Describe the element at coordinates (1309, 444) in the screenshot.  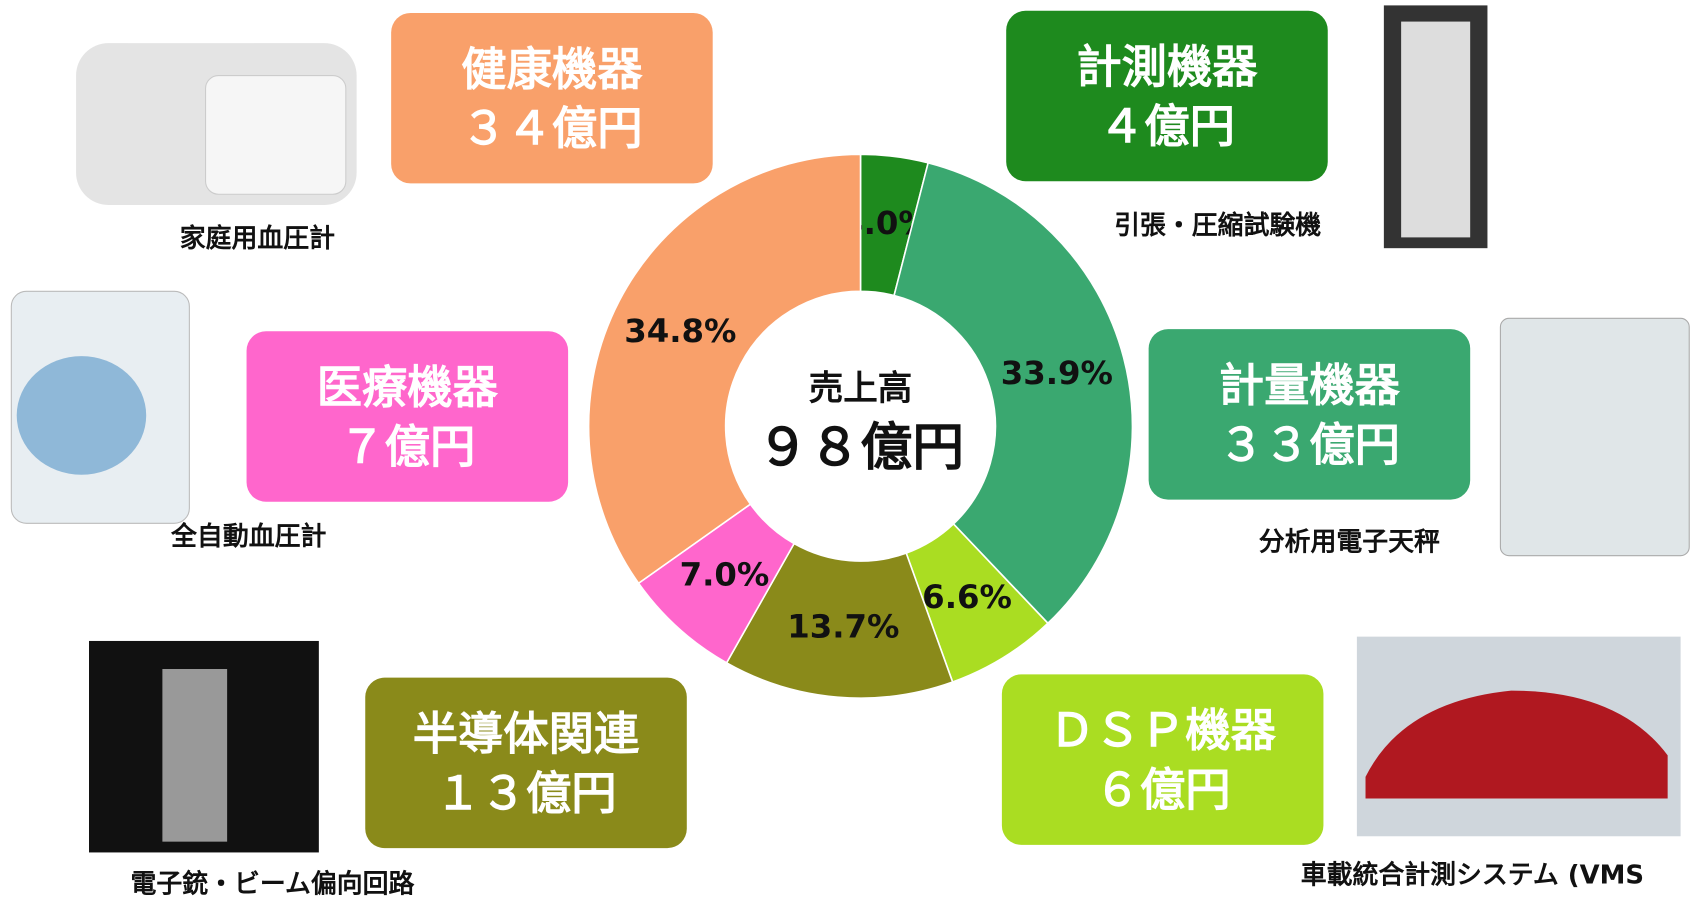
I see `box-amount: ３３億円` at that location.